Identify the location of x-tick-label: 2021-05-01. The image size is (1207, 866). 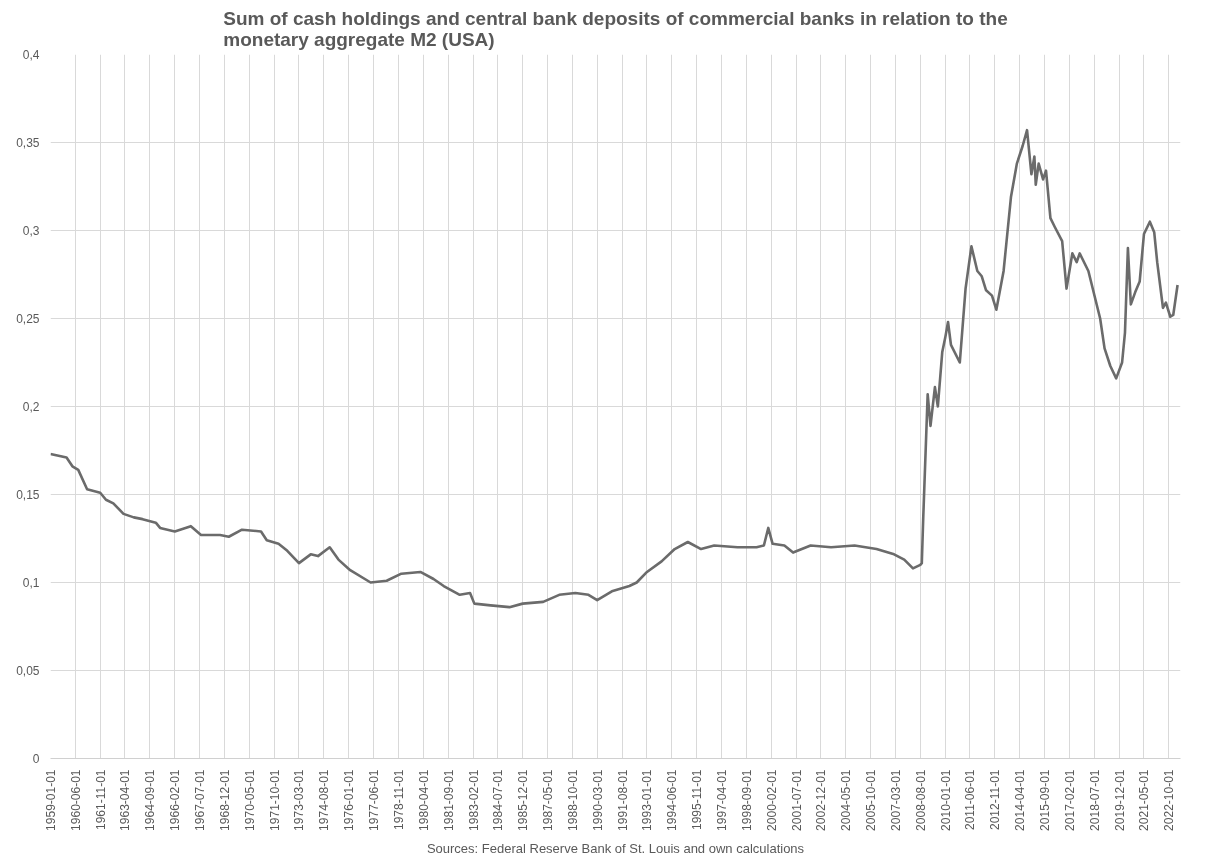
(1144, 800).